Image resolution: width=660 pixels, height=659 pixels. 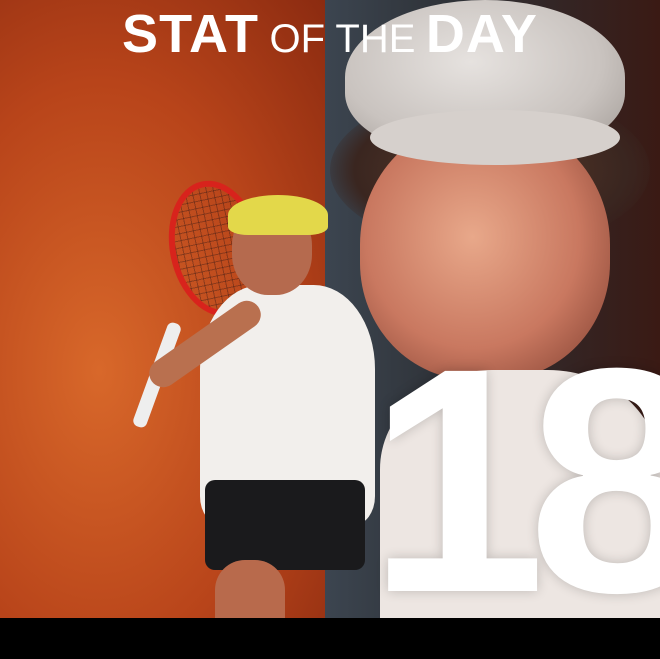 I want to click on poster-title: STAT OF THE DAY, so click(x=330, y=41).